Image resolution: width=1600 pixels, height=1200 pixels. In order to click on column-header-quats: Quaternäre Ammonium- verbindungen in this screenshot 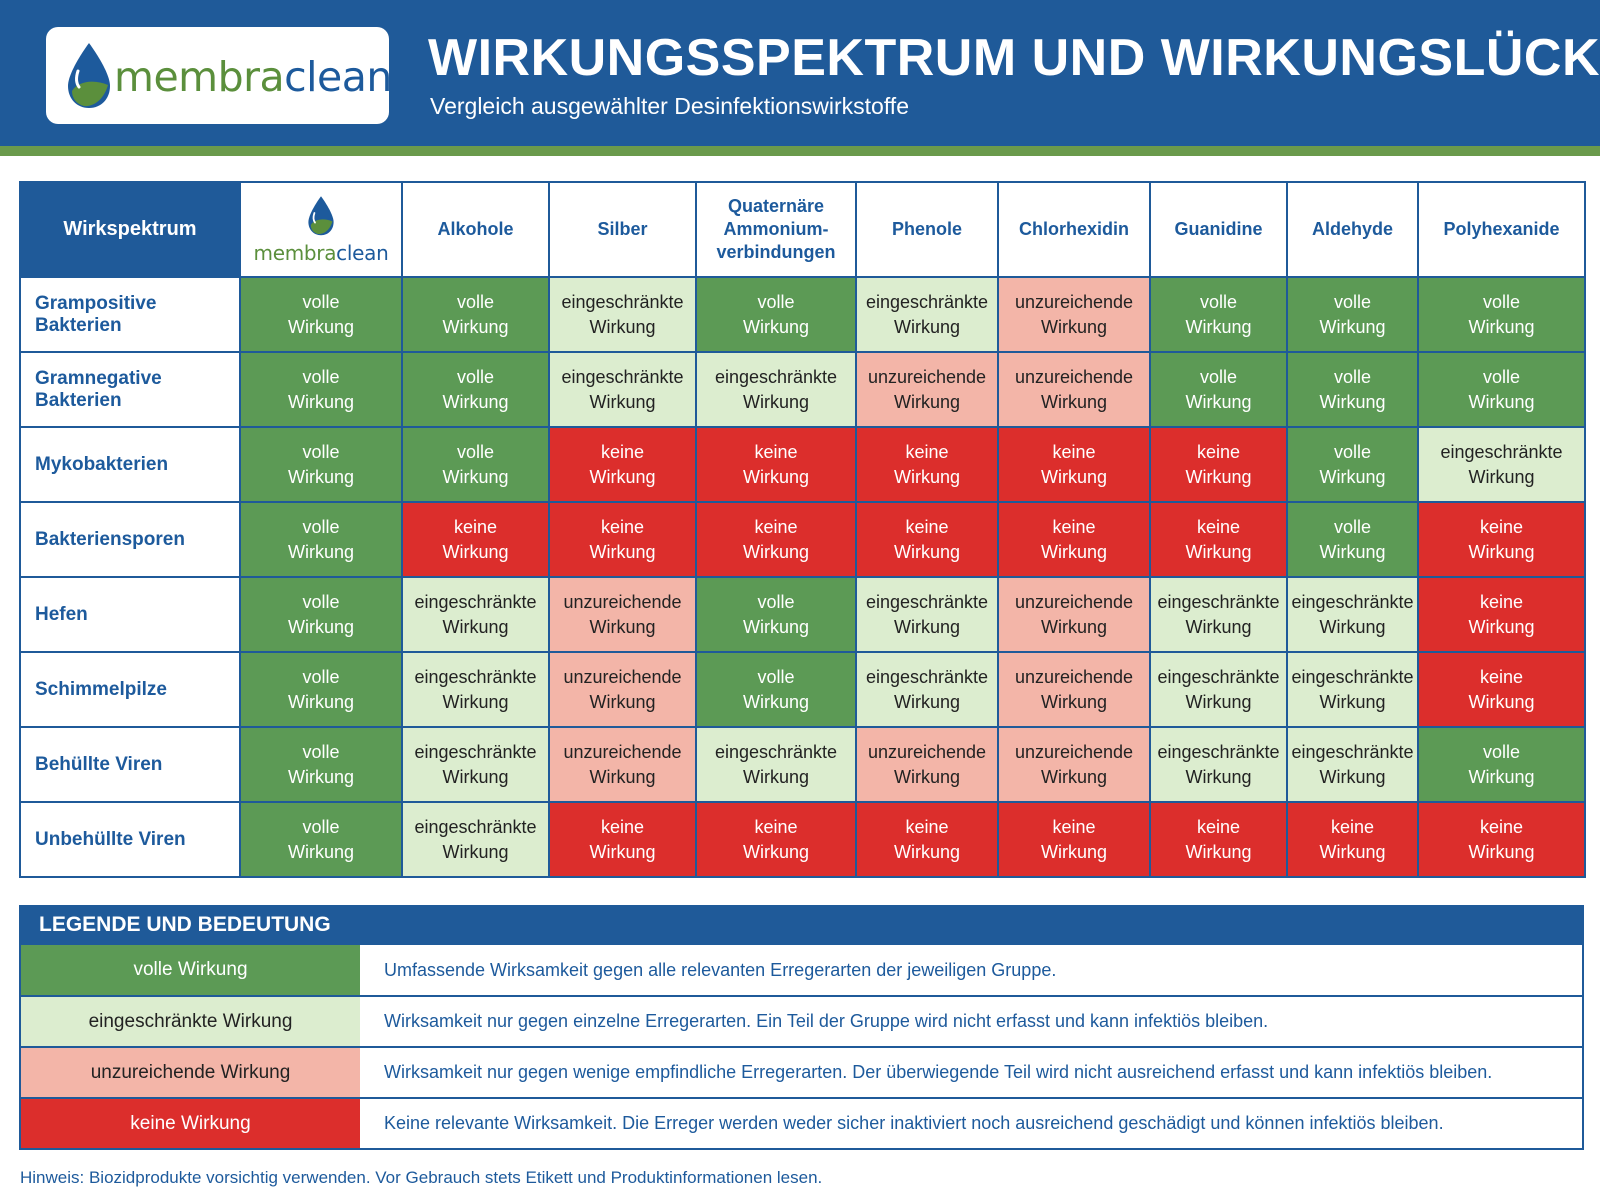, I will do `click(776, 229)`.